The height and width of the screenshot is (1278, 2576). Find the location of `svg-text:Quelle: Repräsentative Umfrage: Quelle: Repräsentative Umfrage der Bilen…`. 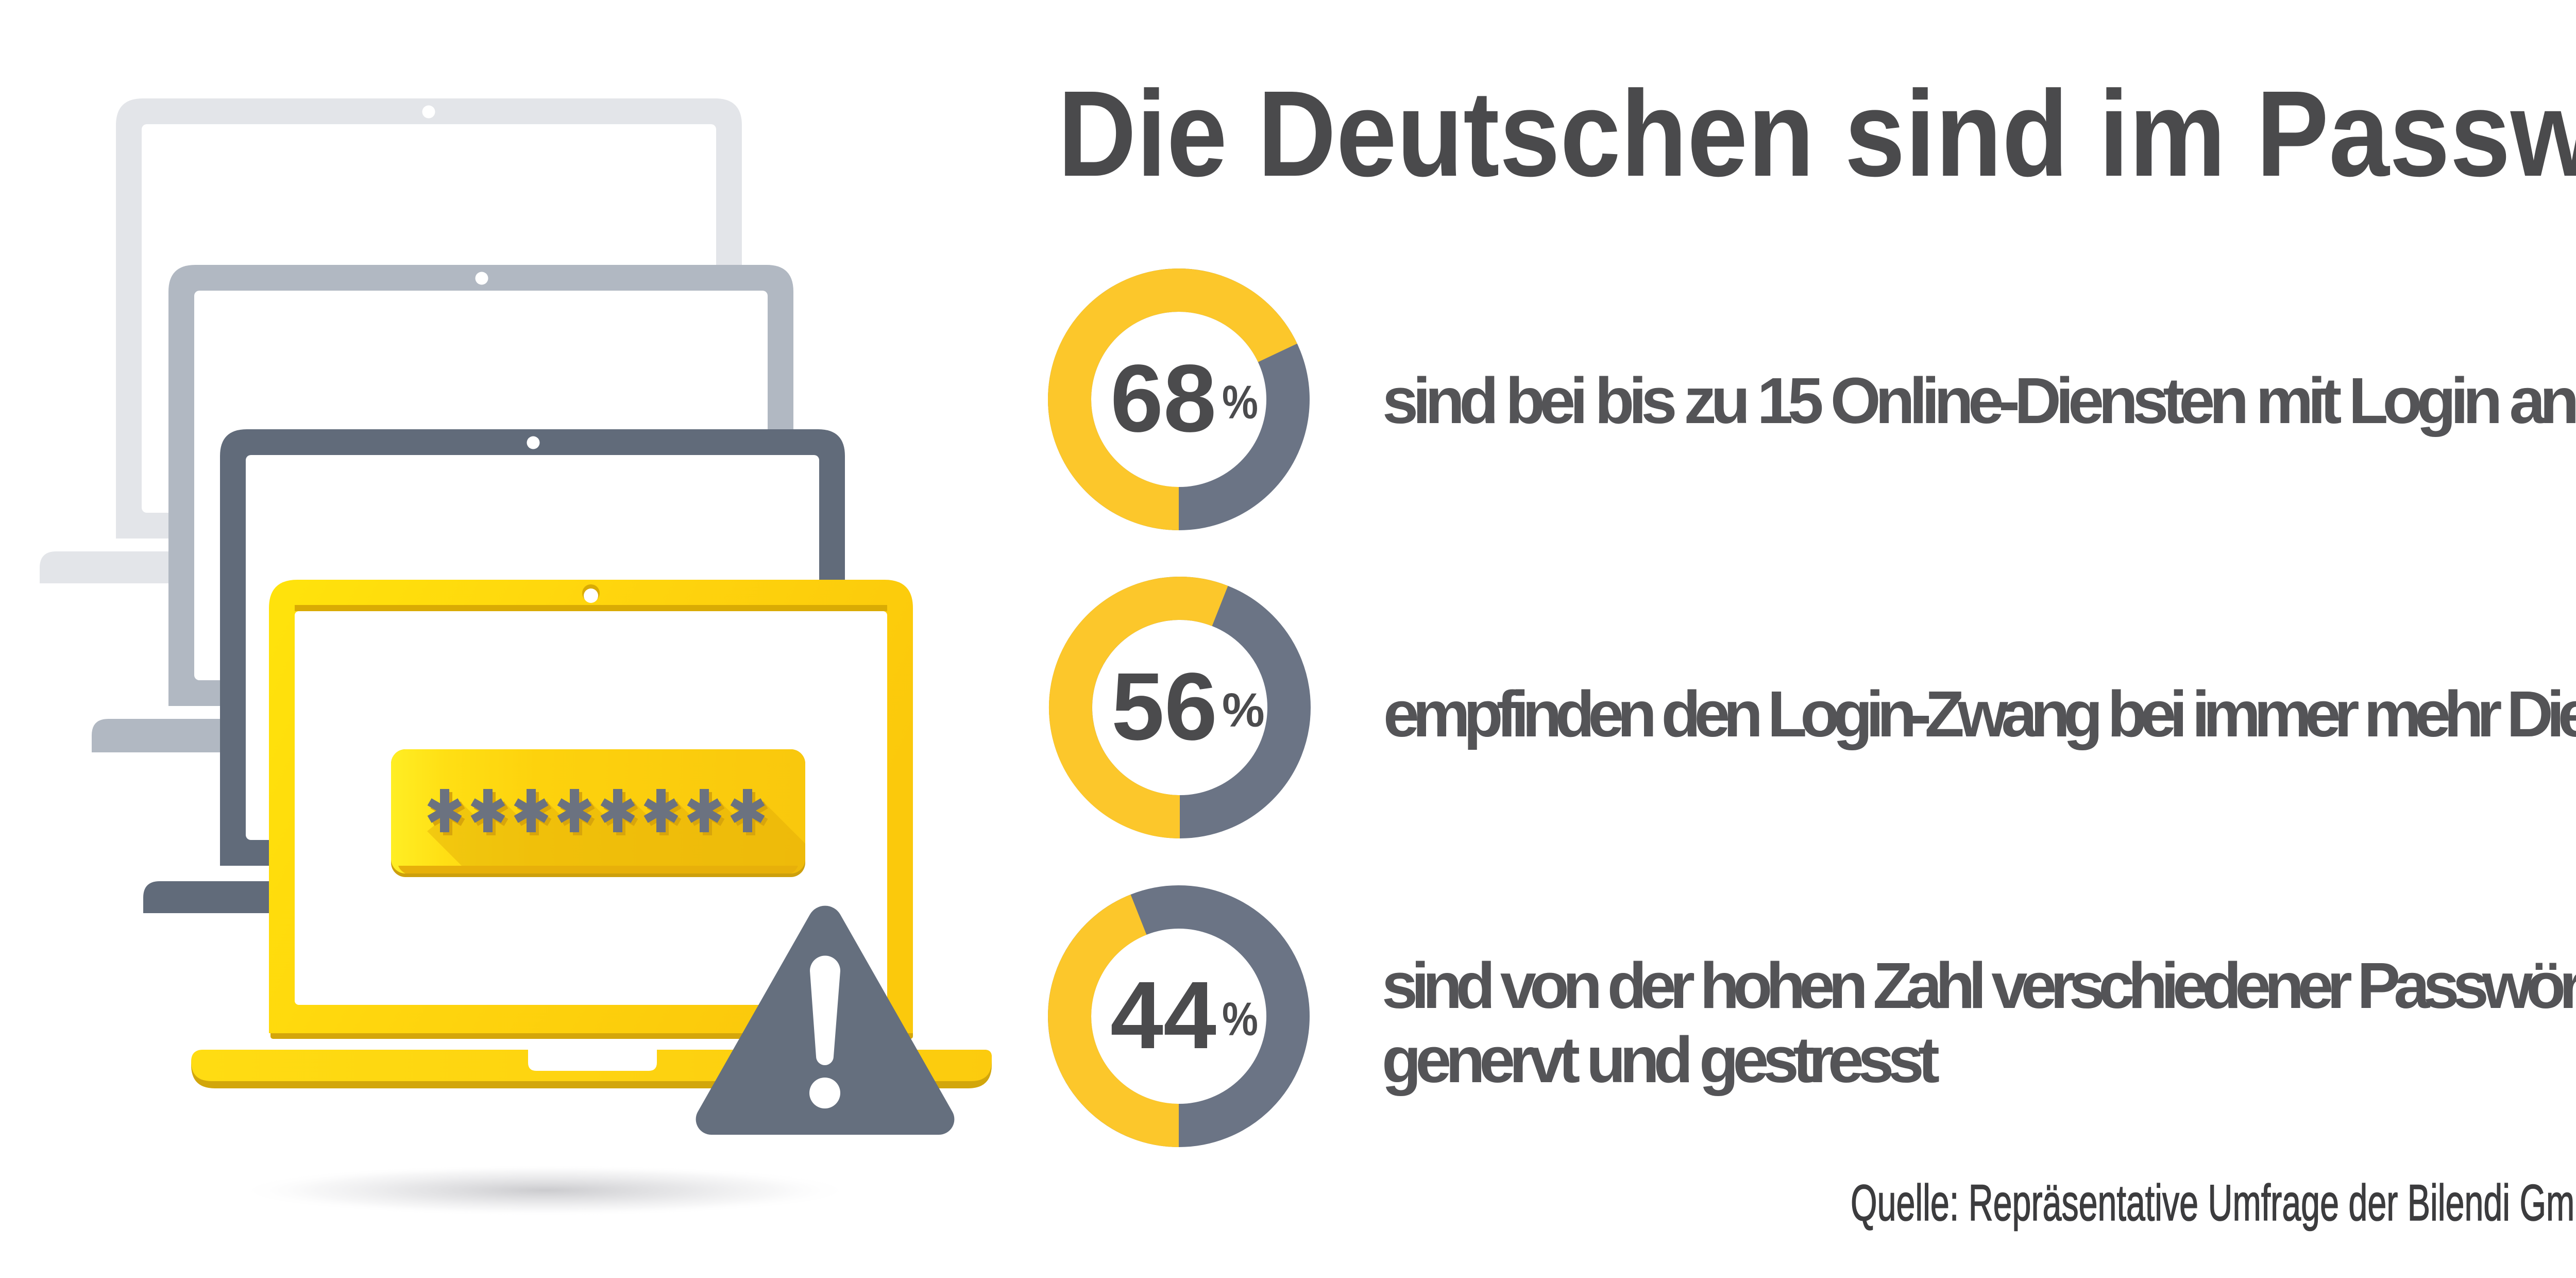

svg-text:Quelle: Repräsentative Umfrage: Quelle: Repräsentative Umfrage der Bilen… is located at coordinates (2213, 1202).